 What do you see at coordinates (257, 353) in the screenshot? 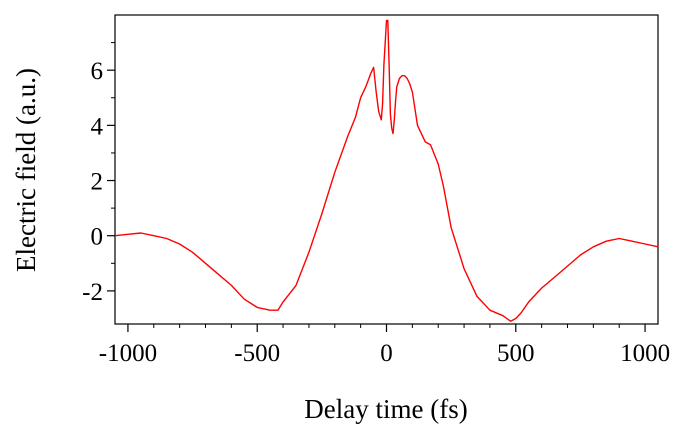
I see `x-tick-label: -500` at bounding box center [257, 353].